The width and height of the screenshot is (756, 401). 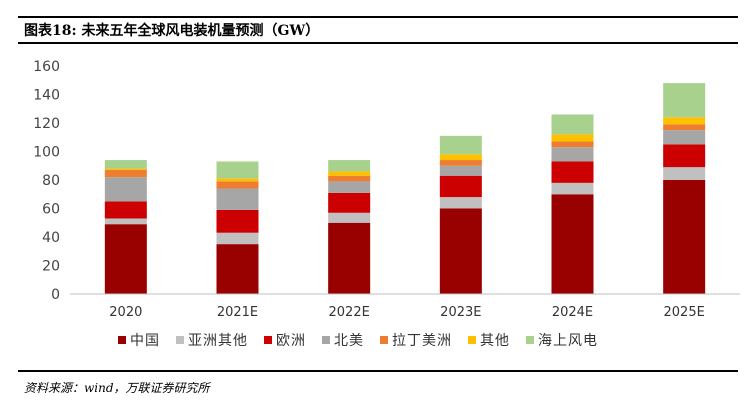 I want to click on legend-label: 欧洲, so click(x=291, y=341).